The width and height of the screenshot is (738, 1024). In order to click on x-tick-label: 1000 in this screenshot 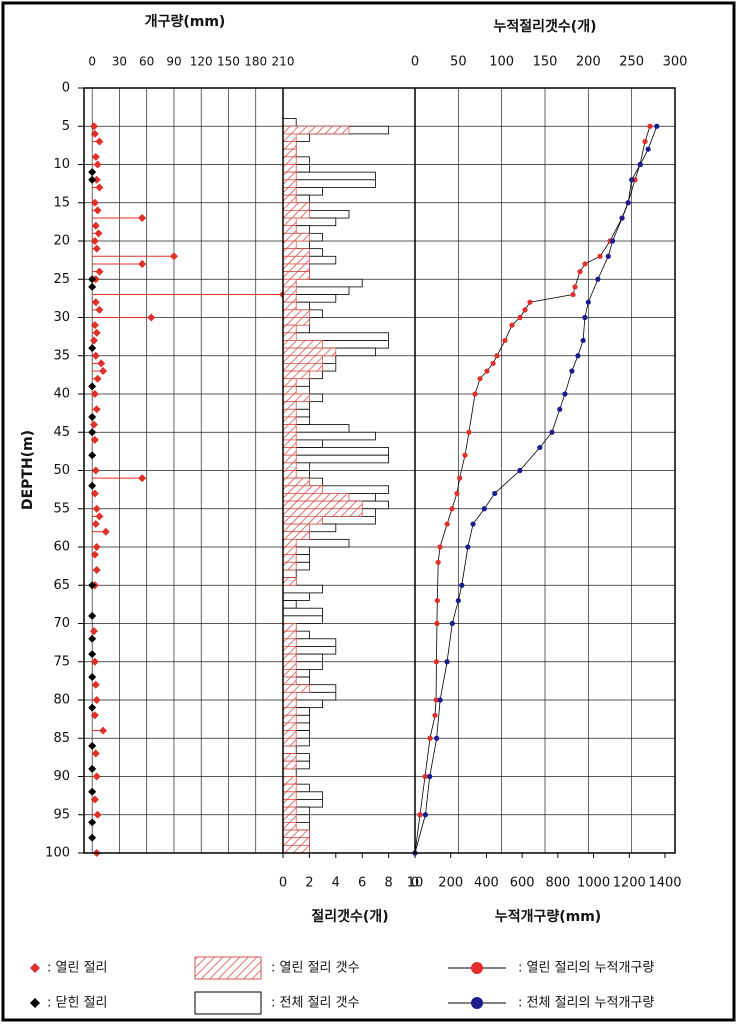, I will do `click(593, 883)`.